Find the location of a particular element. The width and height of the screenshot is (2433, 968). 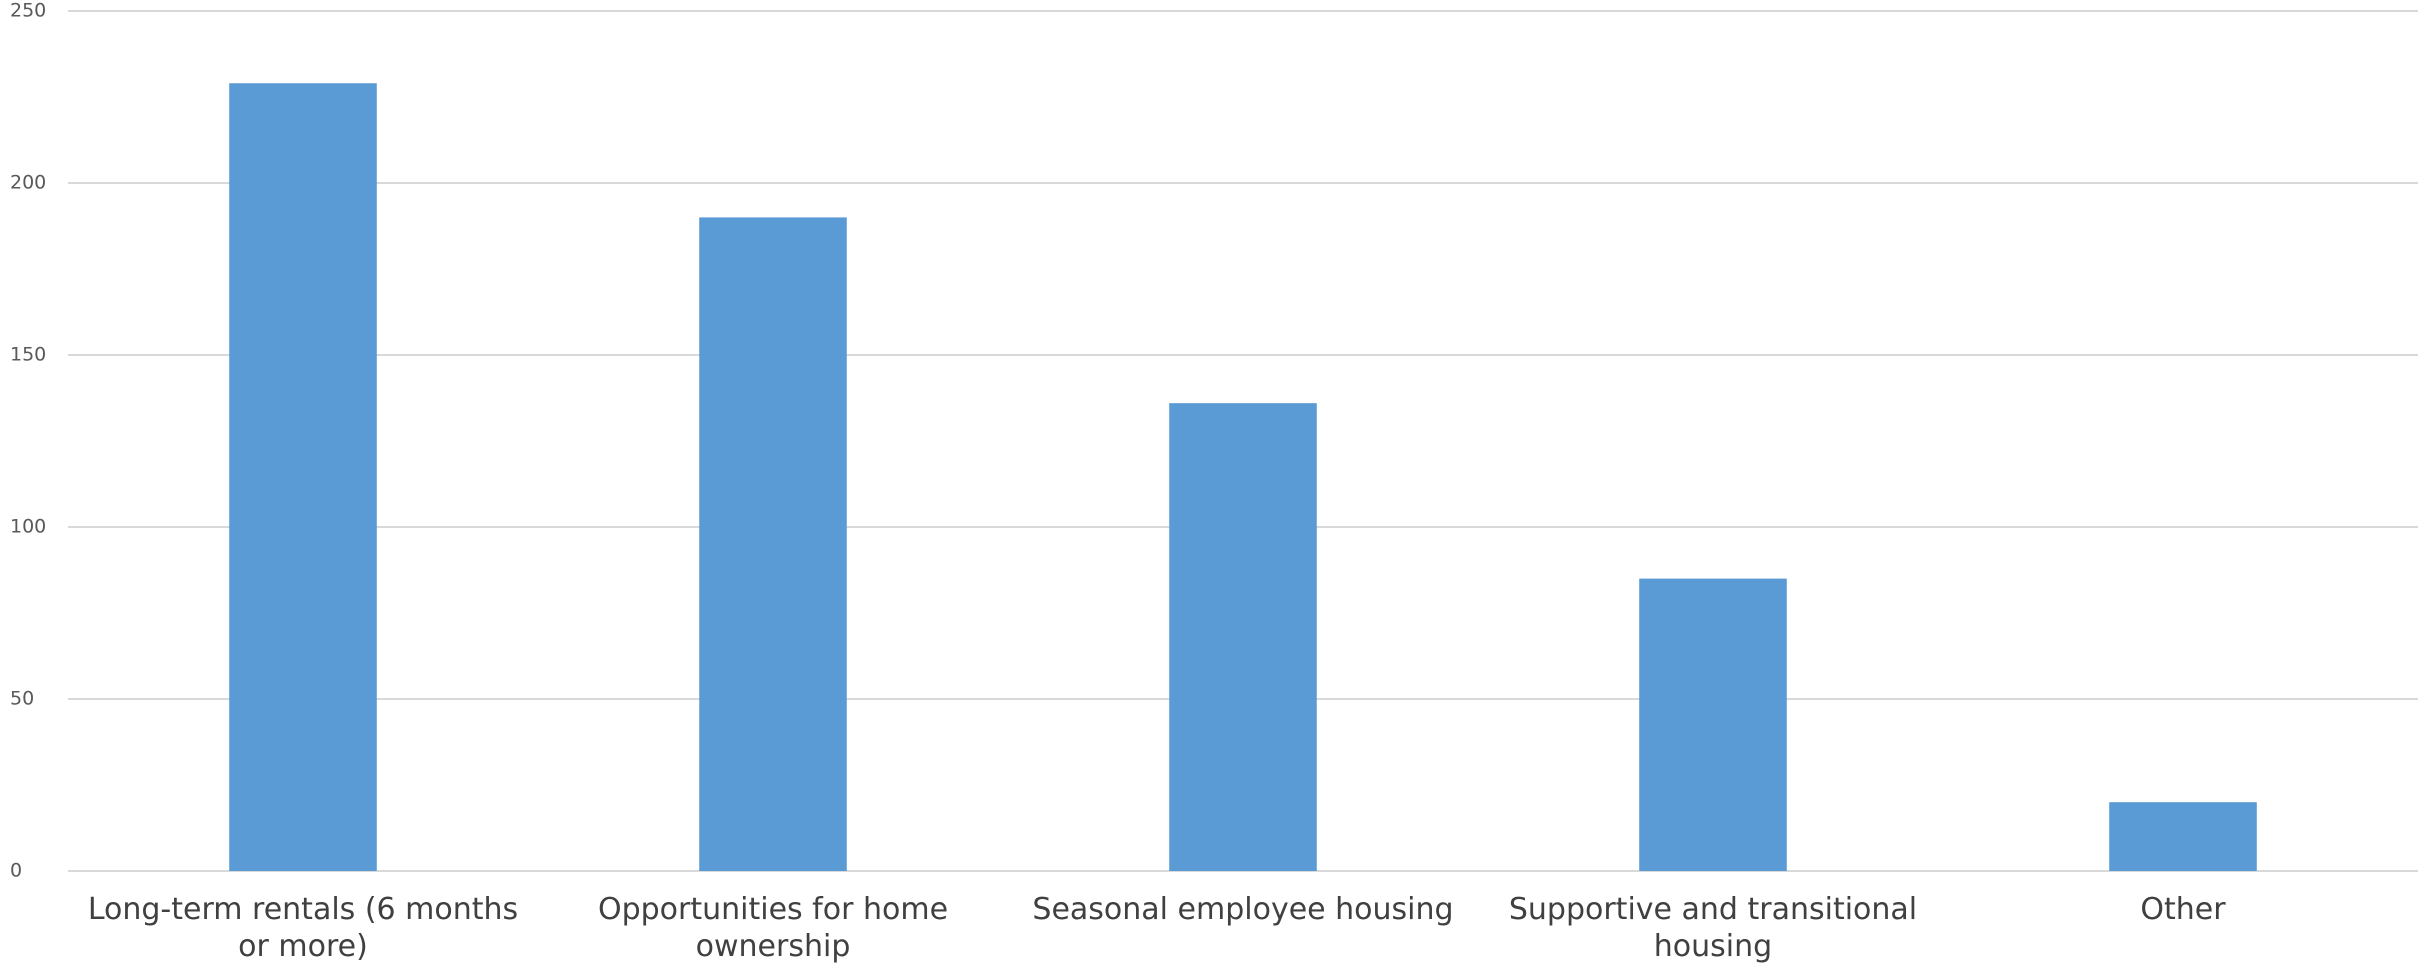

x-tick-label: Long-term rentals (6 months or more) is located at coordinates (303, 928).